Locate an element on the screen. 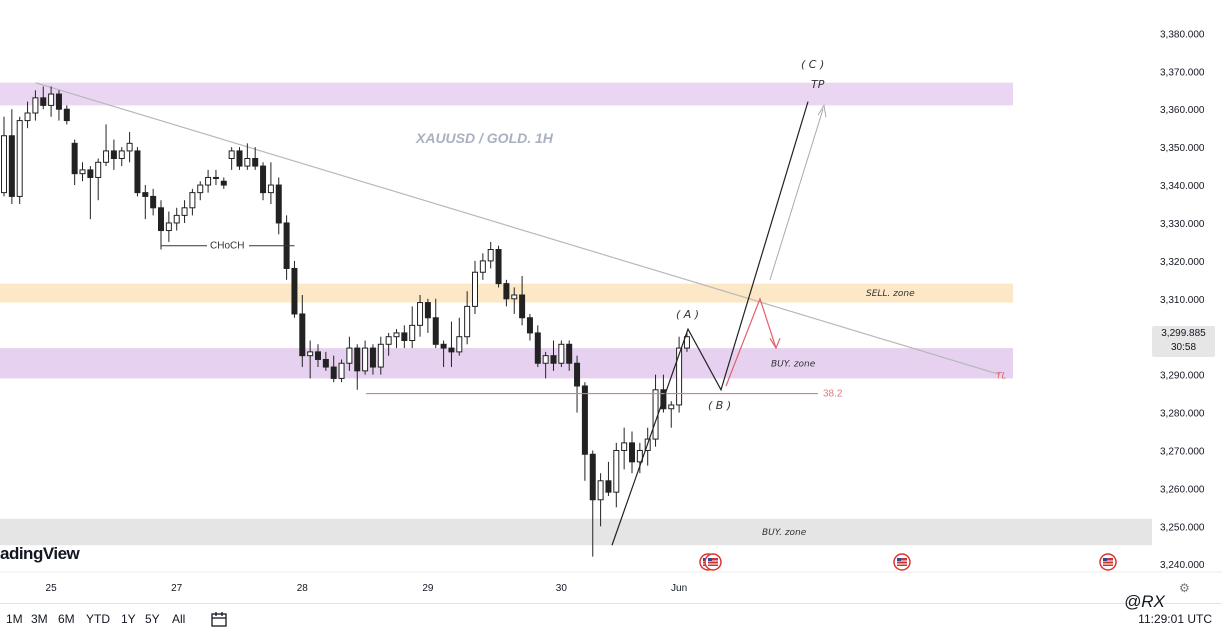 This screenshot has height=641, width=1222. time-tick-label: 25 is located at coordinates (52, 588).